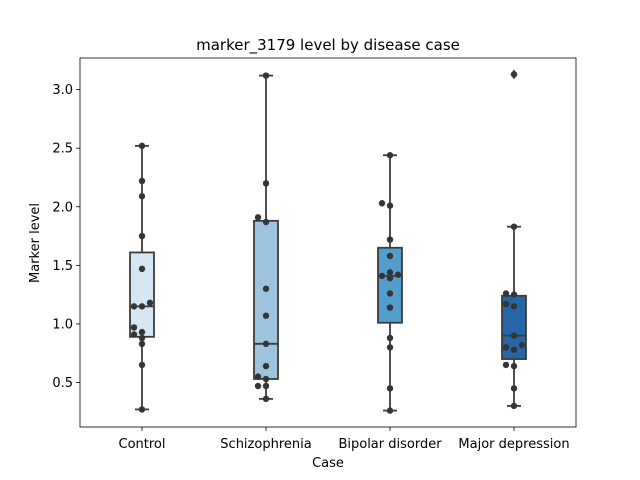  What do you see at coordinates (35, 243) in the screenshot?
I see `y-axis-label: Marker level` at bounding box center [35, 243].